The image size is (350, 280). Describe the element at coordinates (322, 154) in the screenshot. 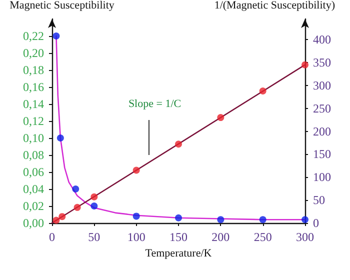

I see `y2-tick-label: 150` at that location.